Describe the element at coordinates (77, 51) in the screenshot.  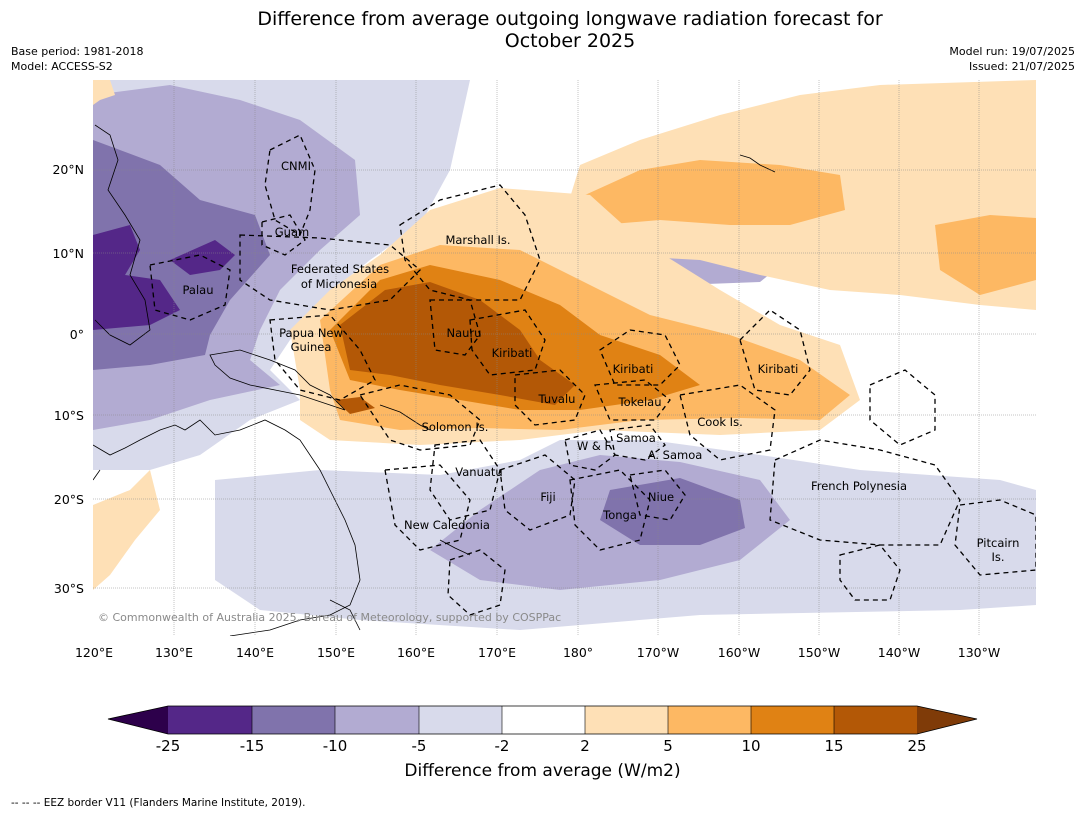
I see `base-period: Base period: 1981-2018` at that location.